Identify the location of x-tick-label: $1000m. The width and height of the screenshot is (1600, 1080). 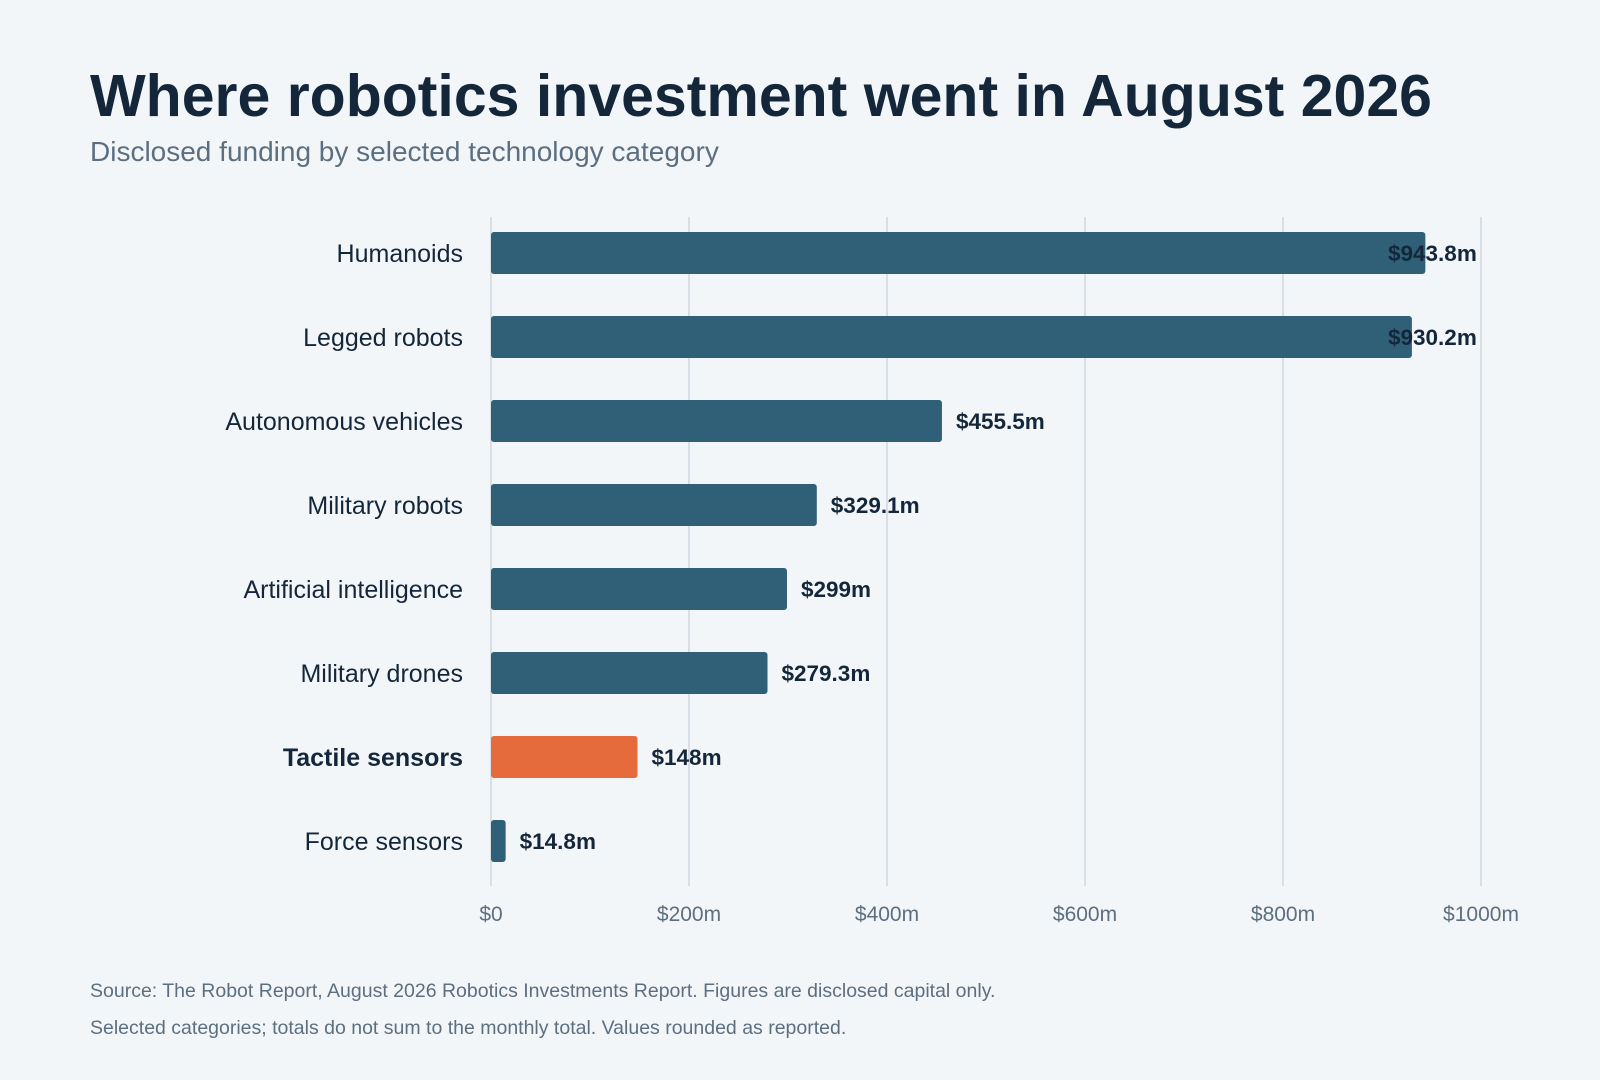
(1481, 914).